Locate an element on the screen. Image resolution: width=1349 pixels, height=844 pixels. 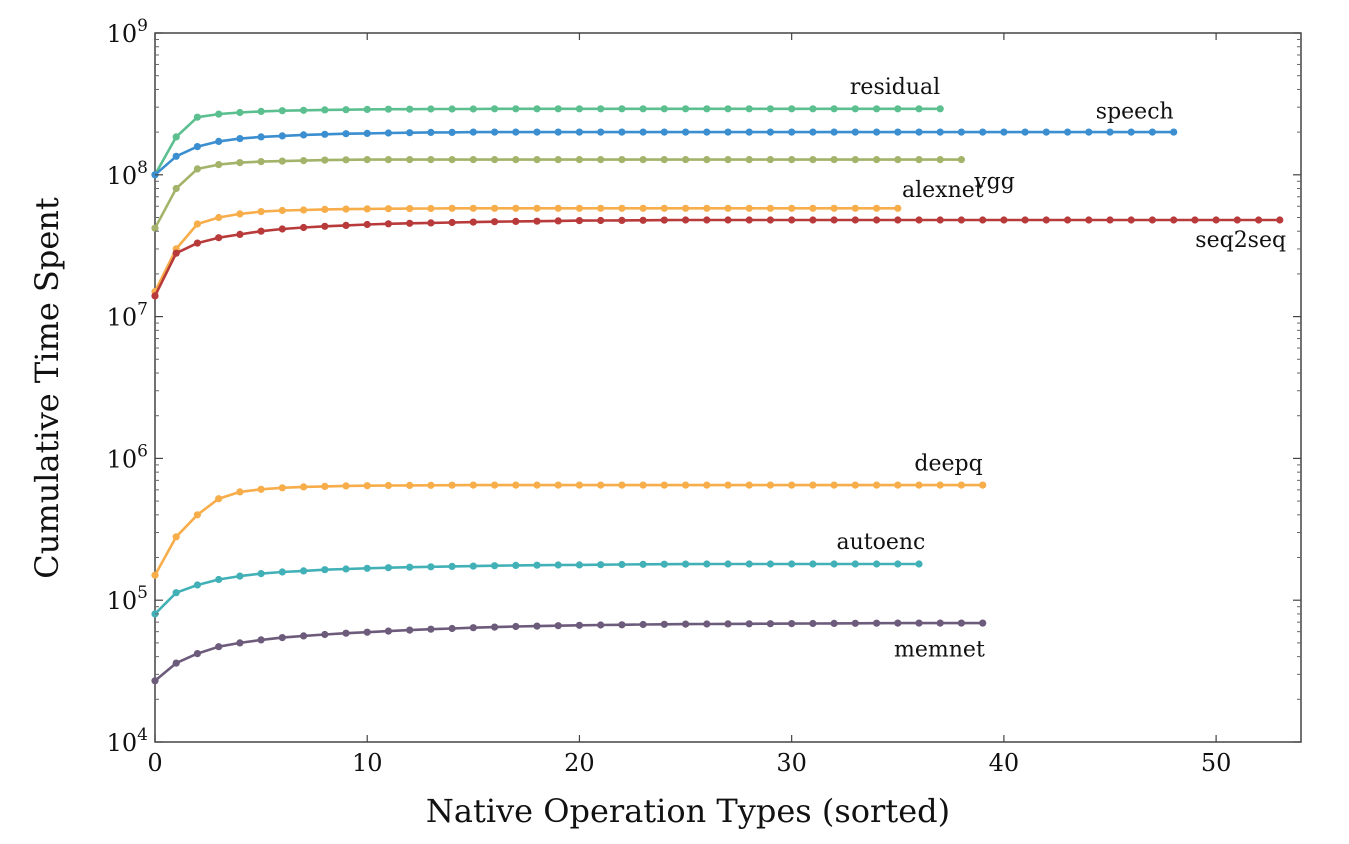
series-vgg: vgg is located at coordinates (583, 194).